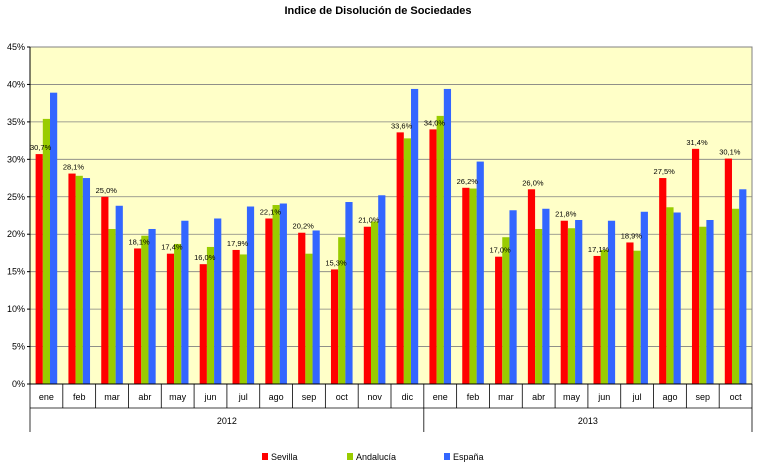 The width and height of the screenshot is (757, 467). What do you see at coordinates (468, 457) in the screenshot?
I see `legend-label: España` at bounding box center [468, 457].